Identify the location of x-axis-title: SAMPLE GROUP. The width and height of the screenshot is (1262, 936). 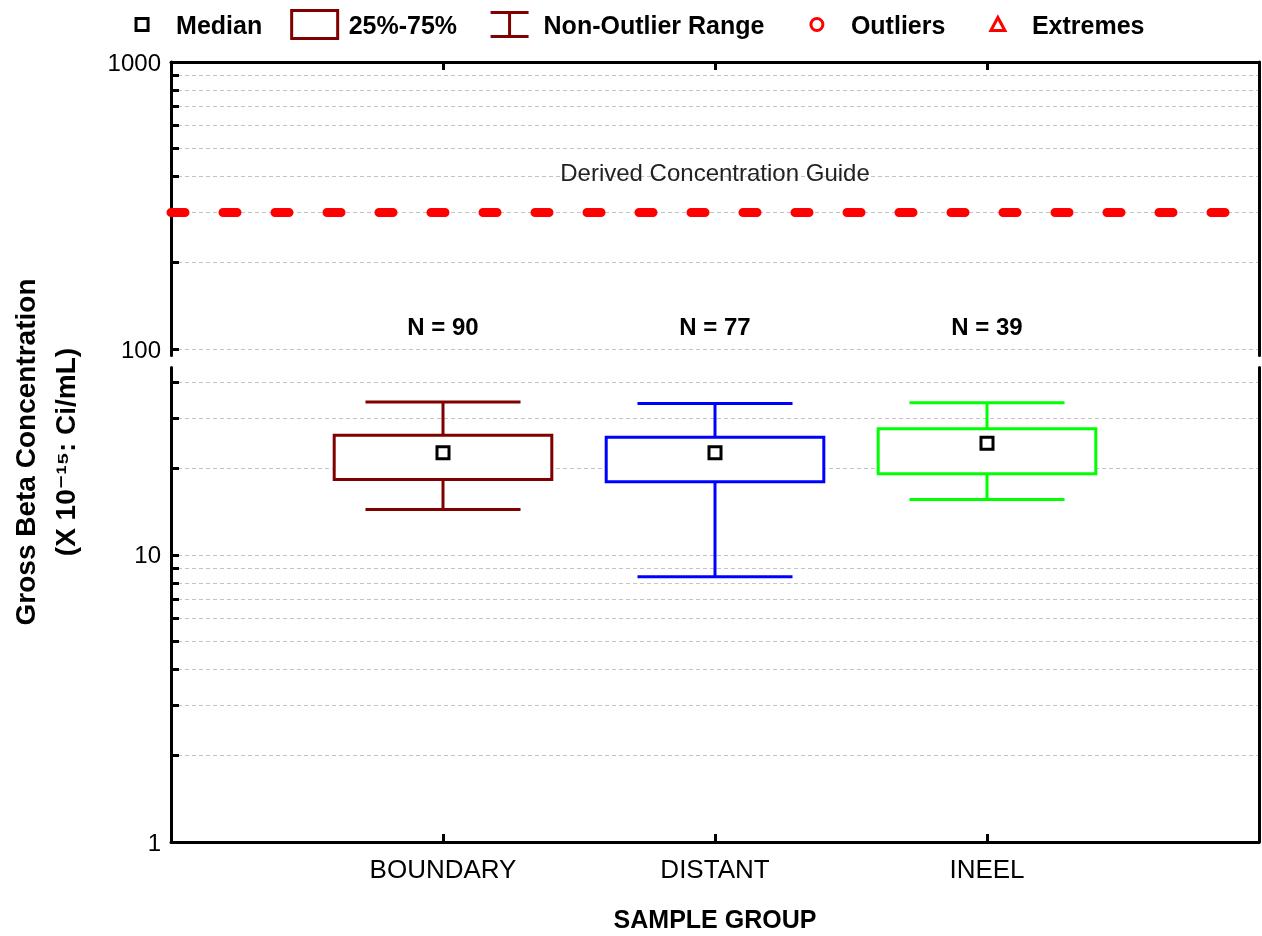
(715, 918).